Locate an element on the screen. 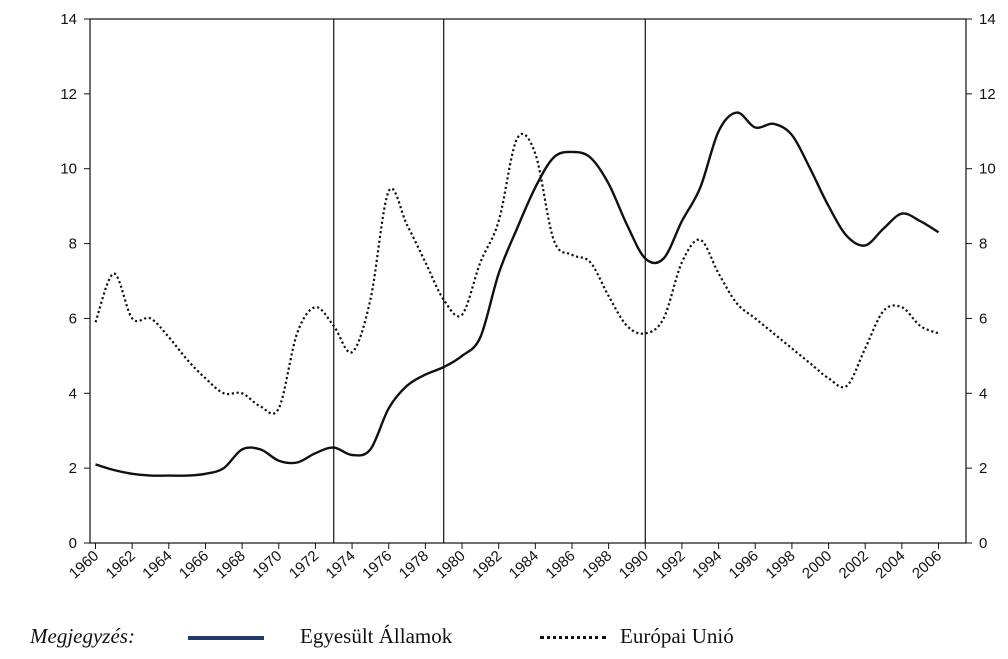 The height and width of the screenshot is (659, 1008). x-tick-label: 1988 is located at coordinates (597, 564).